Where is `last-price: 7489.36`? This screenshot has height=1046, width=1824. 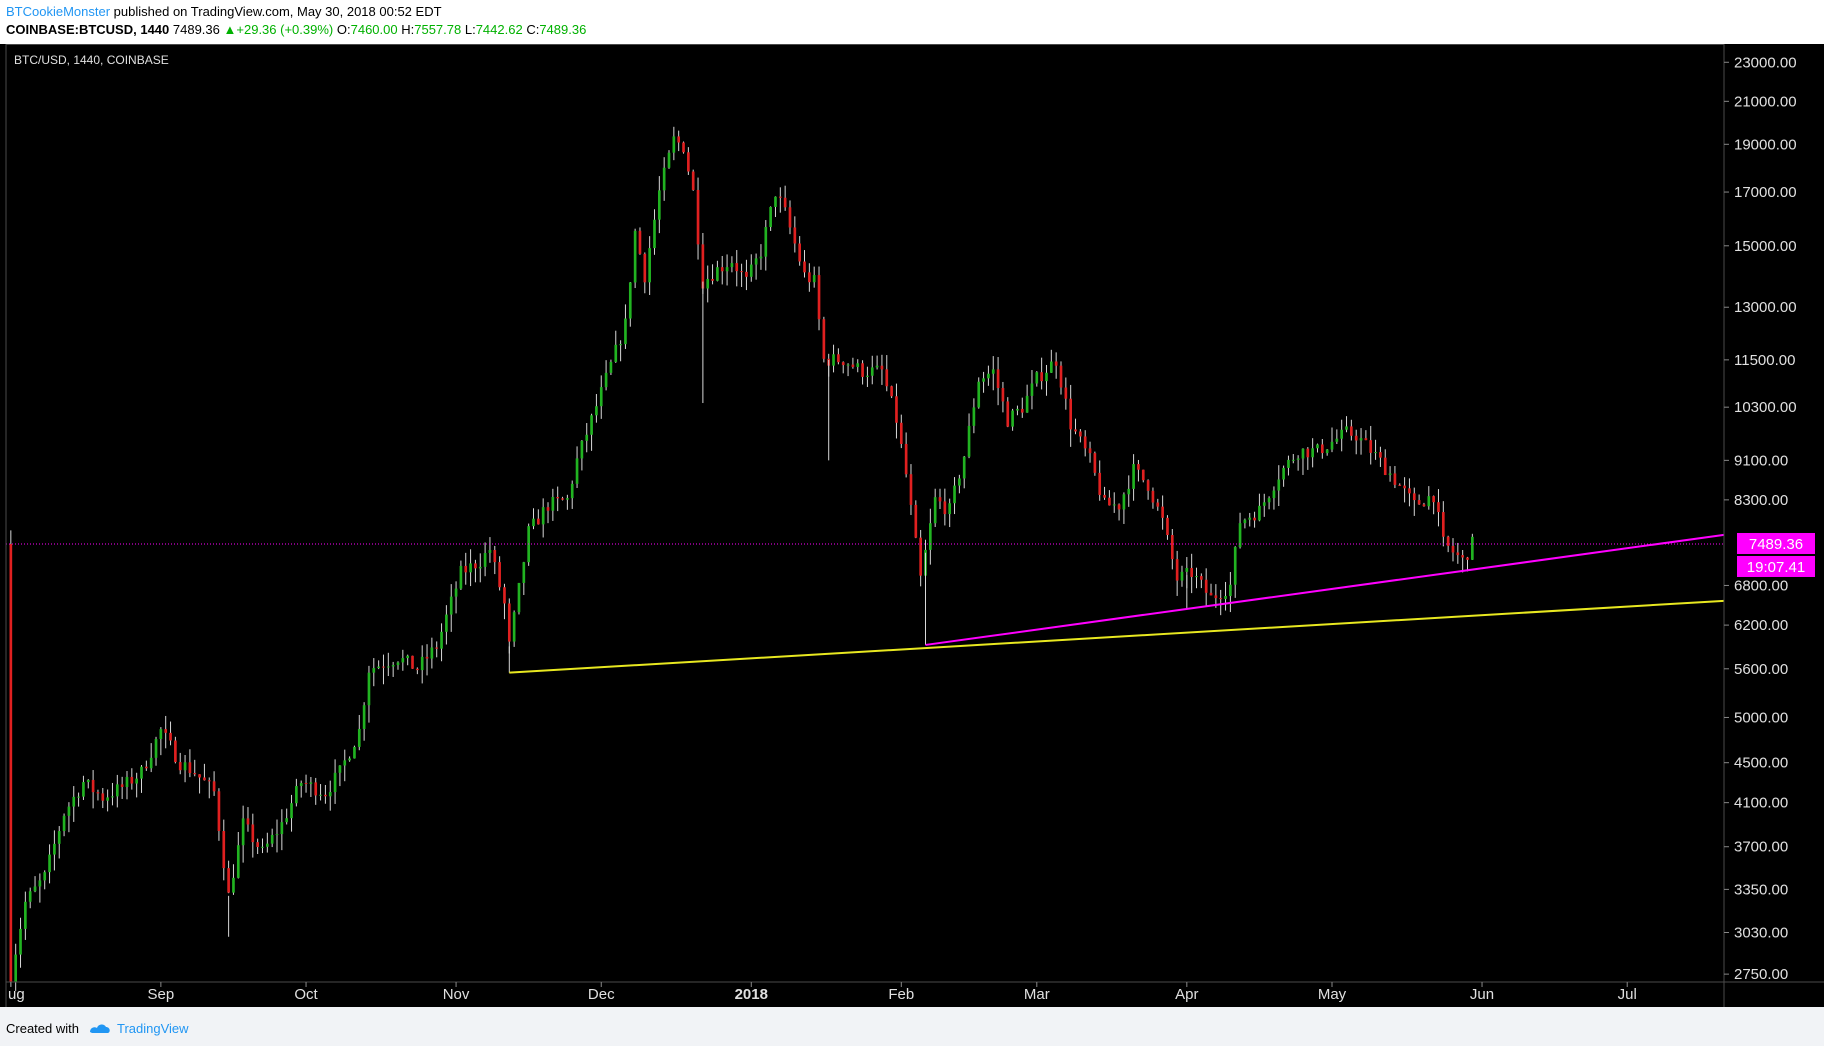 last-price: 7489.36 is located at coordinates (196, 29).